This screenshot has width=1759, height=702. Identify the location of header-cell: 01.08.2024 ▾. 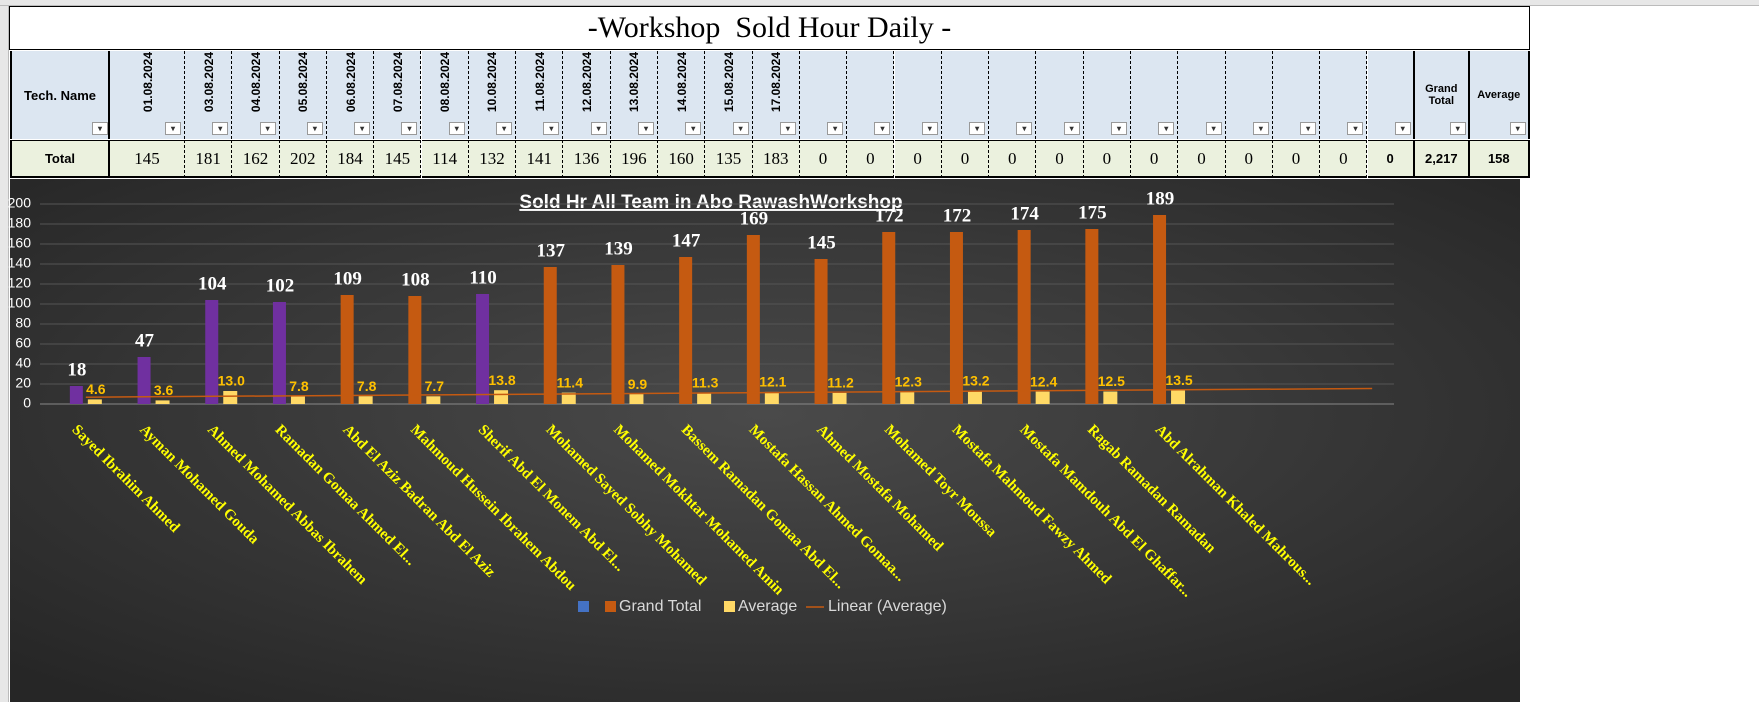
(147, 95).